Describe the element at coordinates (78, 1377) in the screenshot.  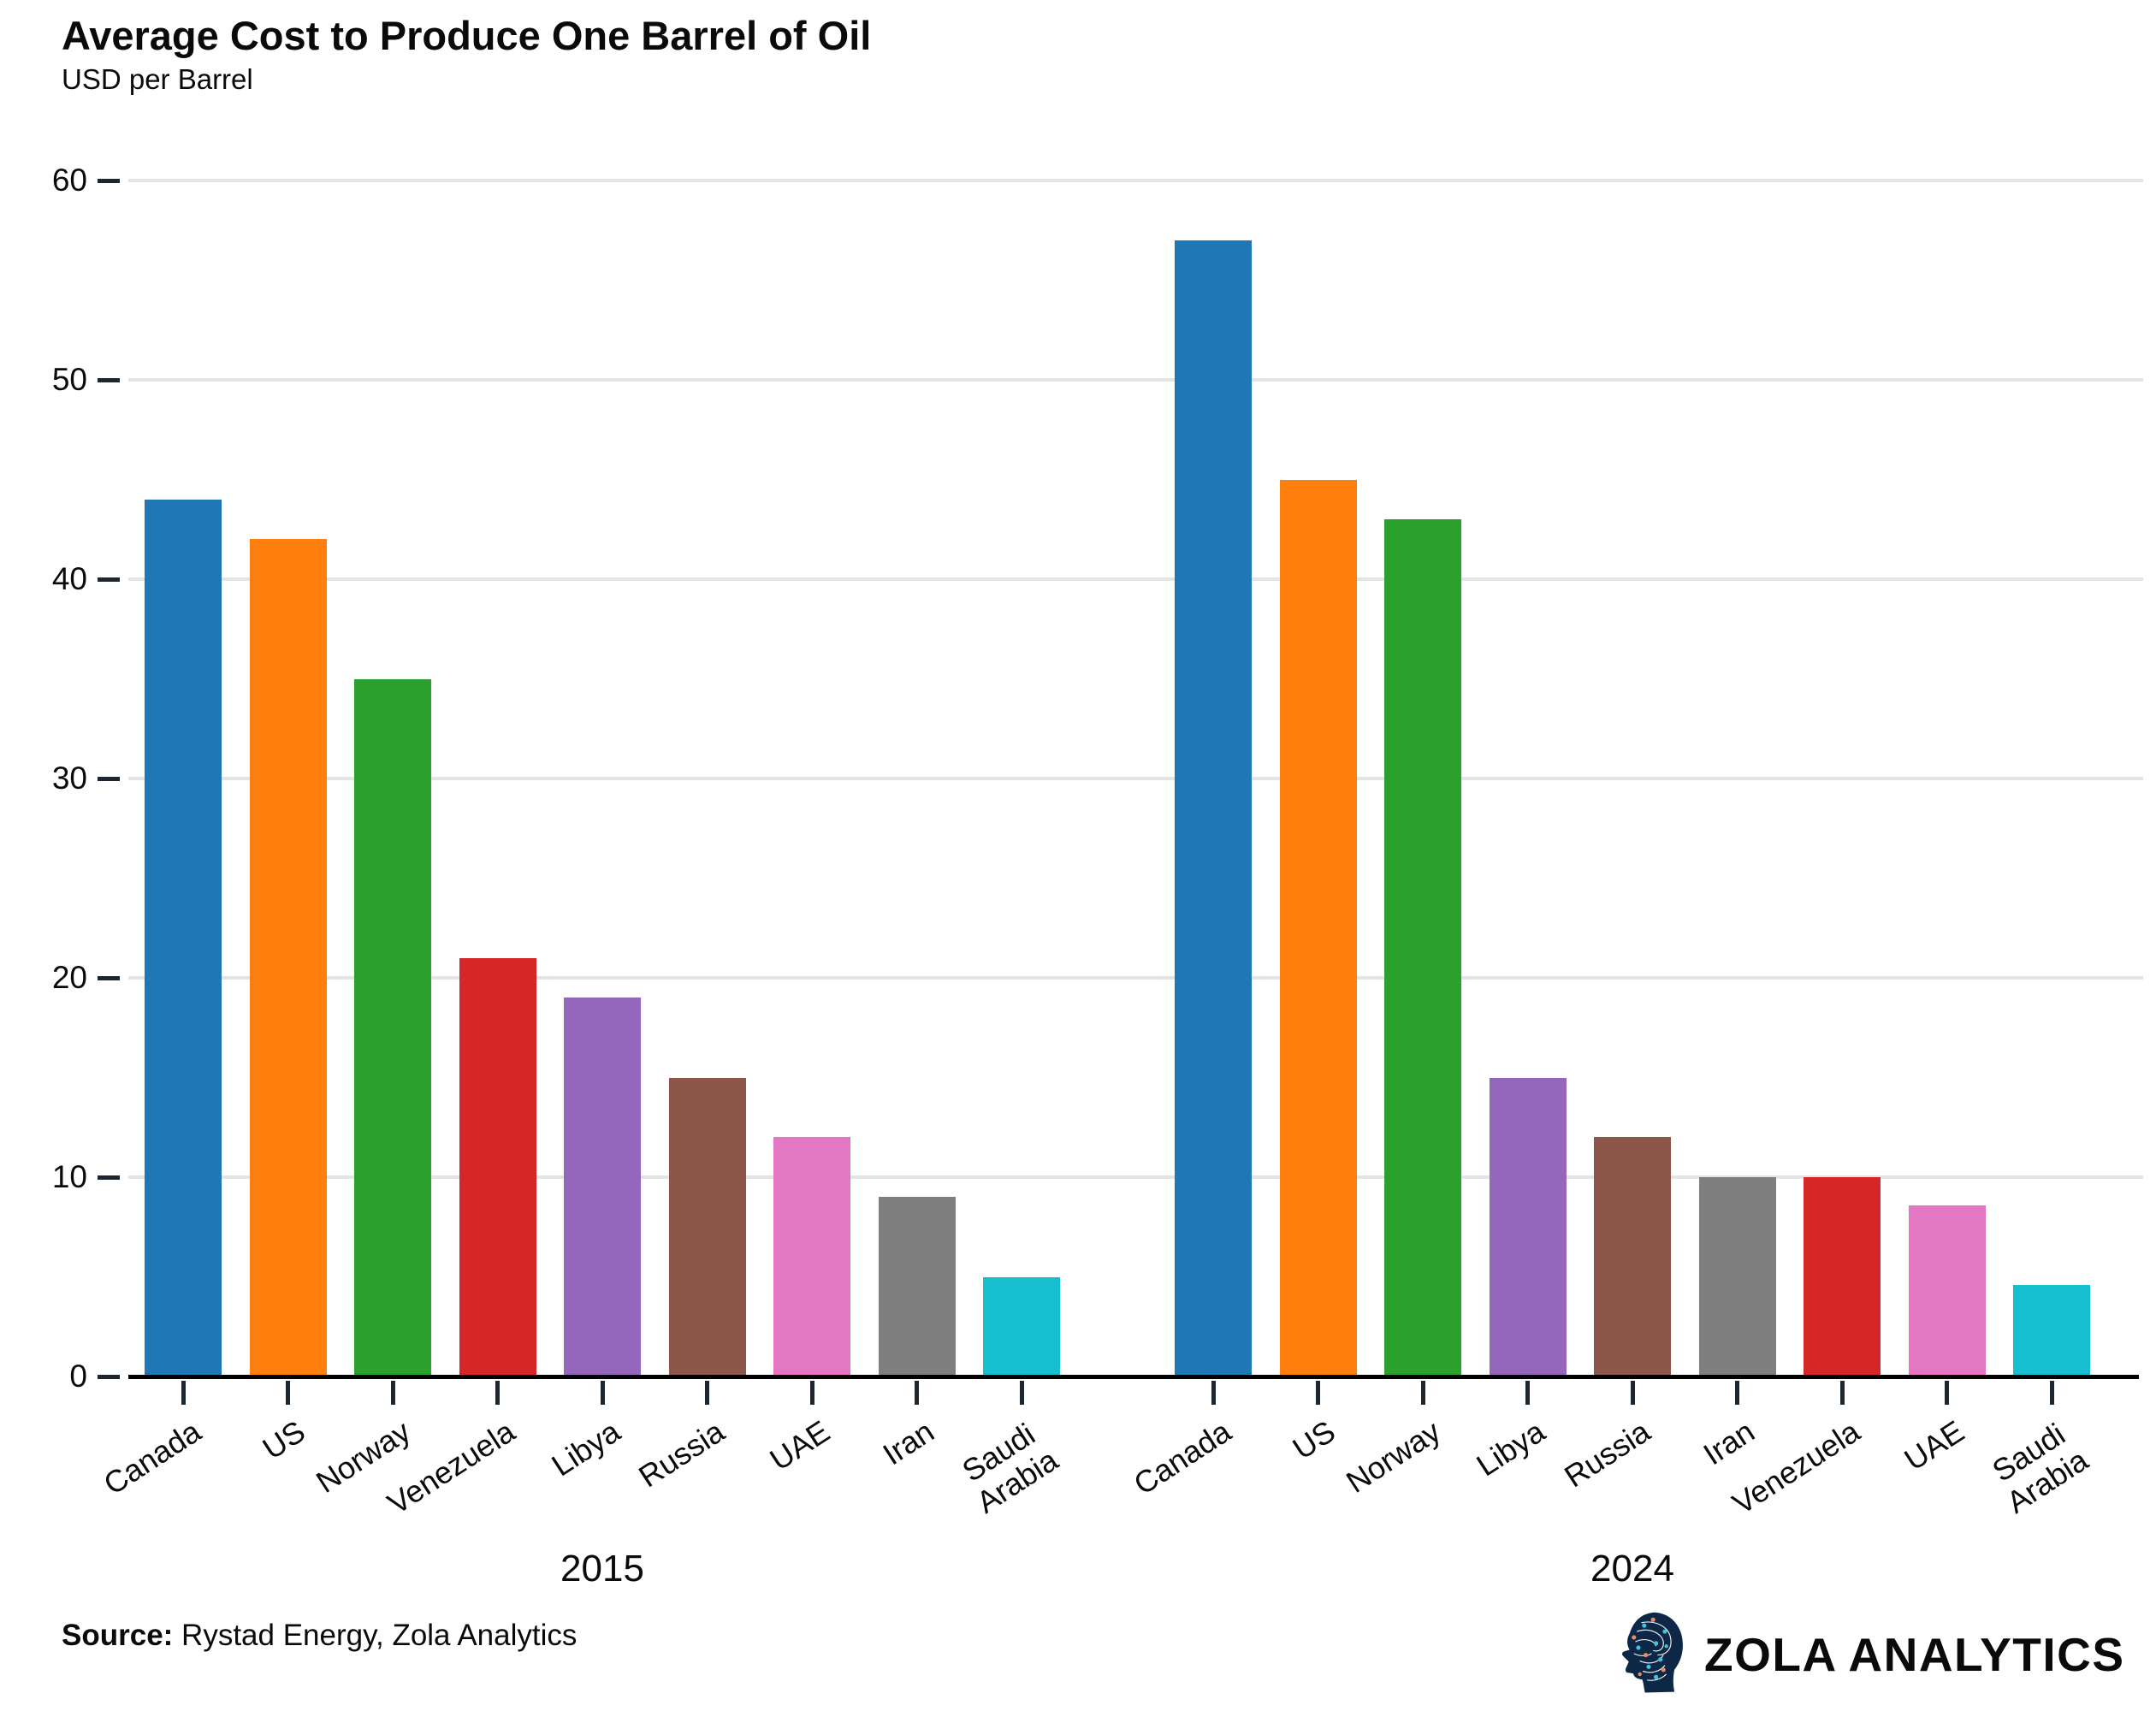
I see `y-tick-label-0: 0` at that location.